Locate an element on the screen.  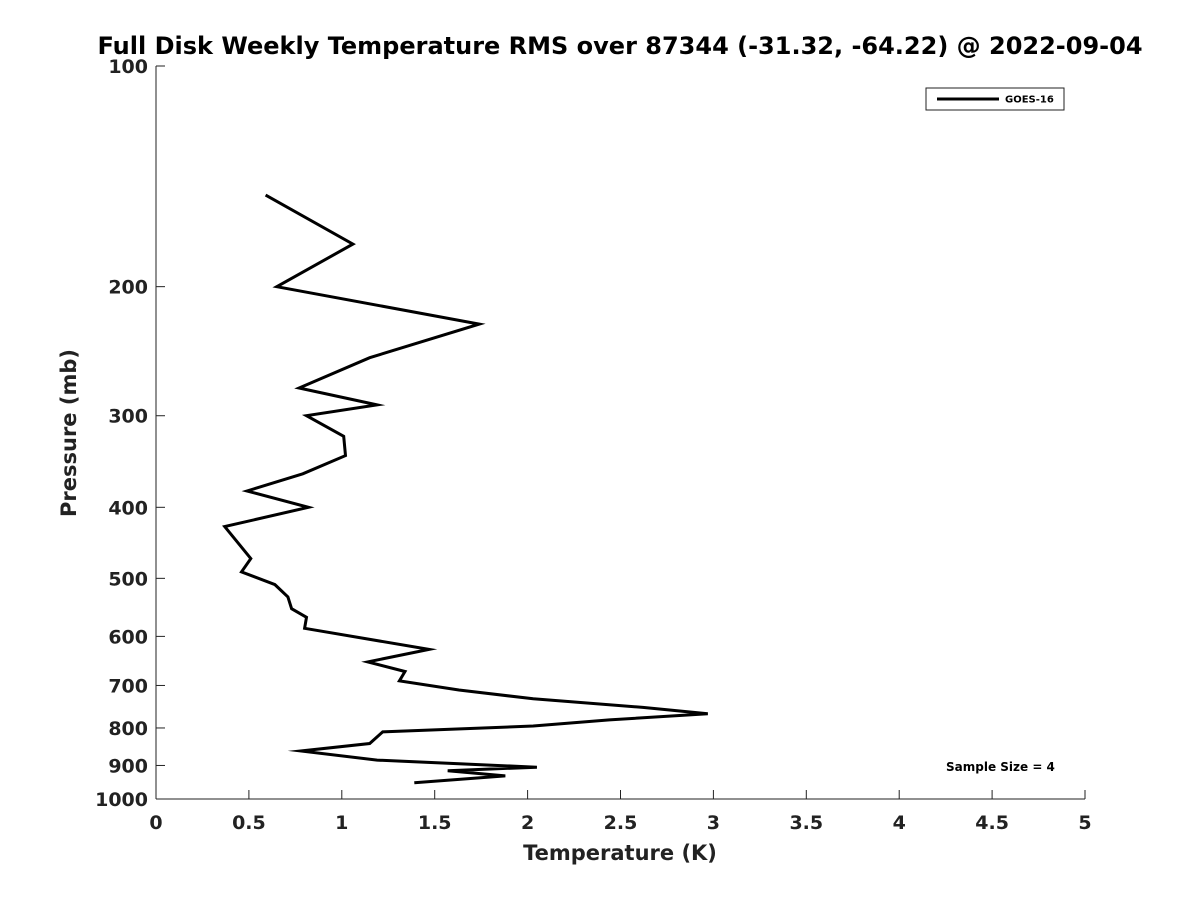
x-tick-label: 5 is located at coordinates (1084, 823).